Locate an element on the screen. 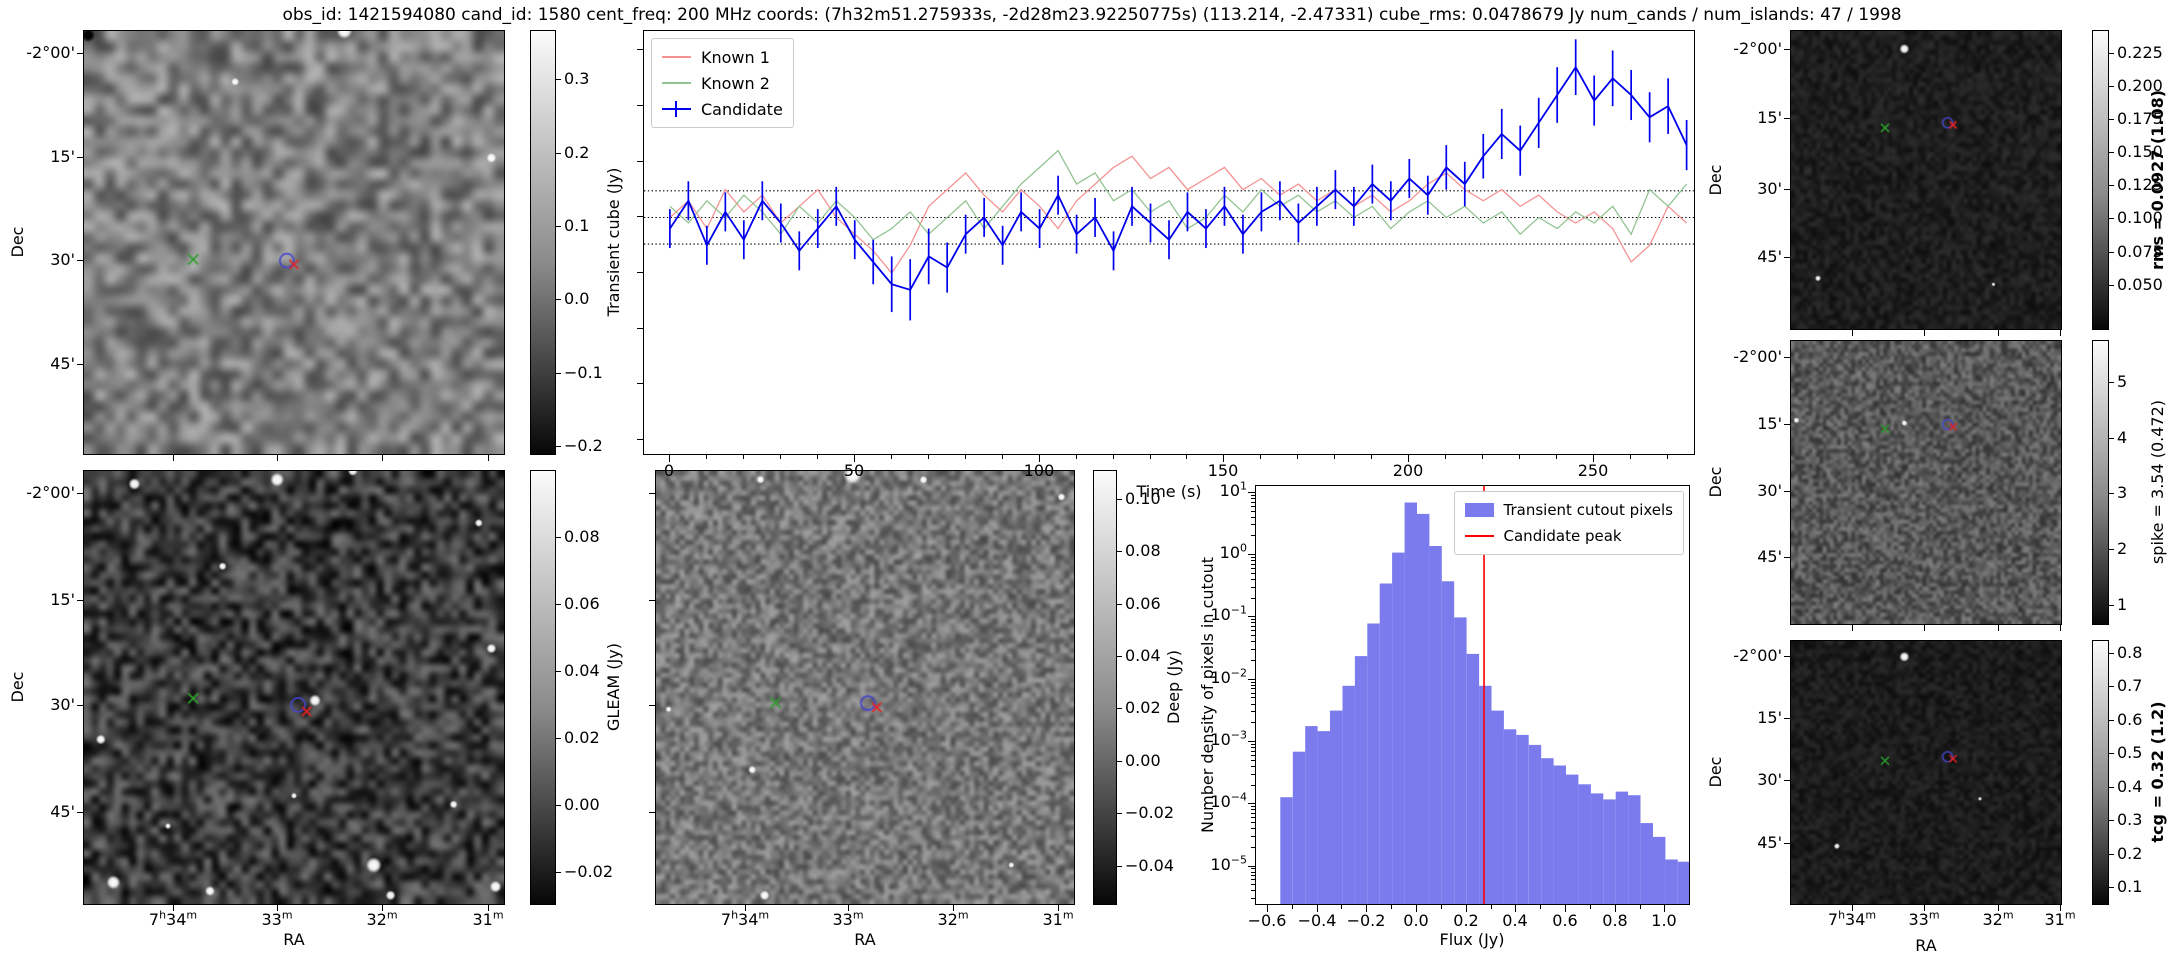  colorbar-tick-label: −0.1 is located at coordinates (583, 372).